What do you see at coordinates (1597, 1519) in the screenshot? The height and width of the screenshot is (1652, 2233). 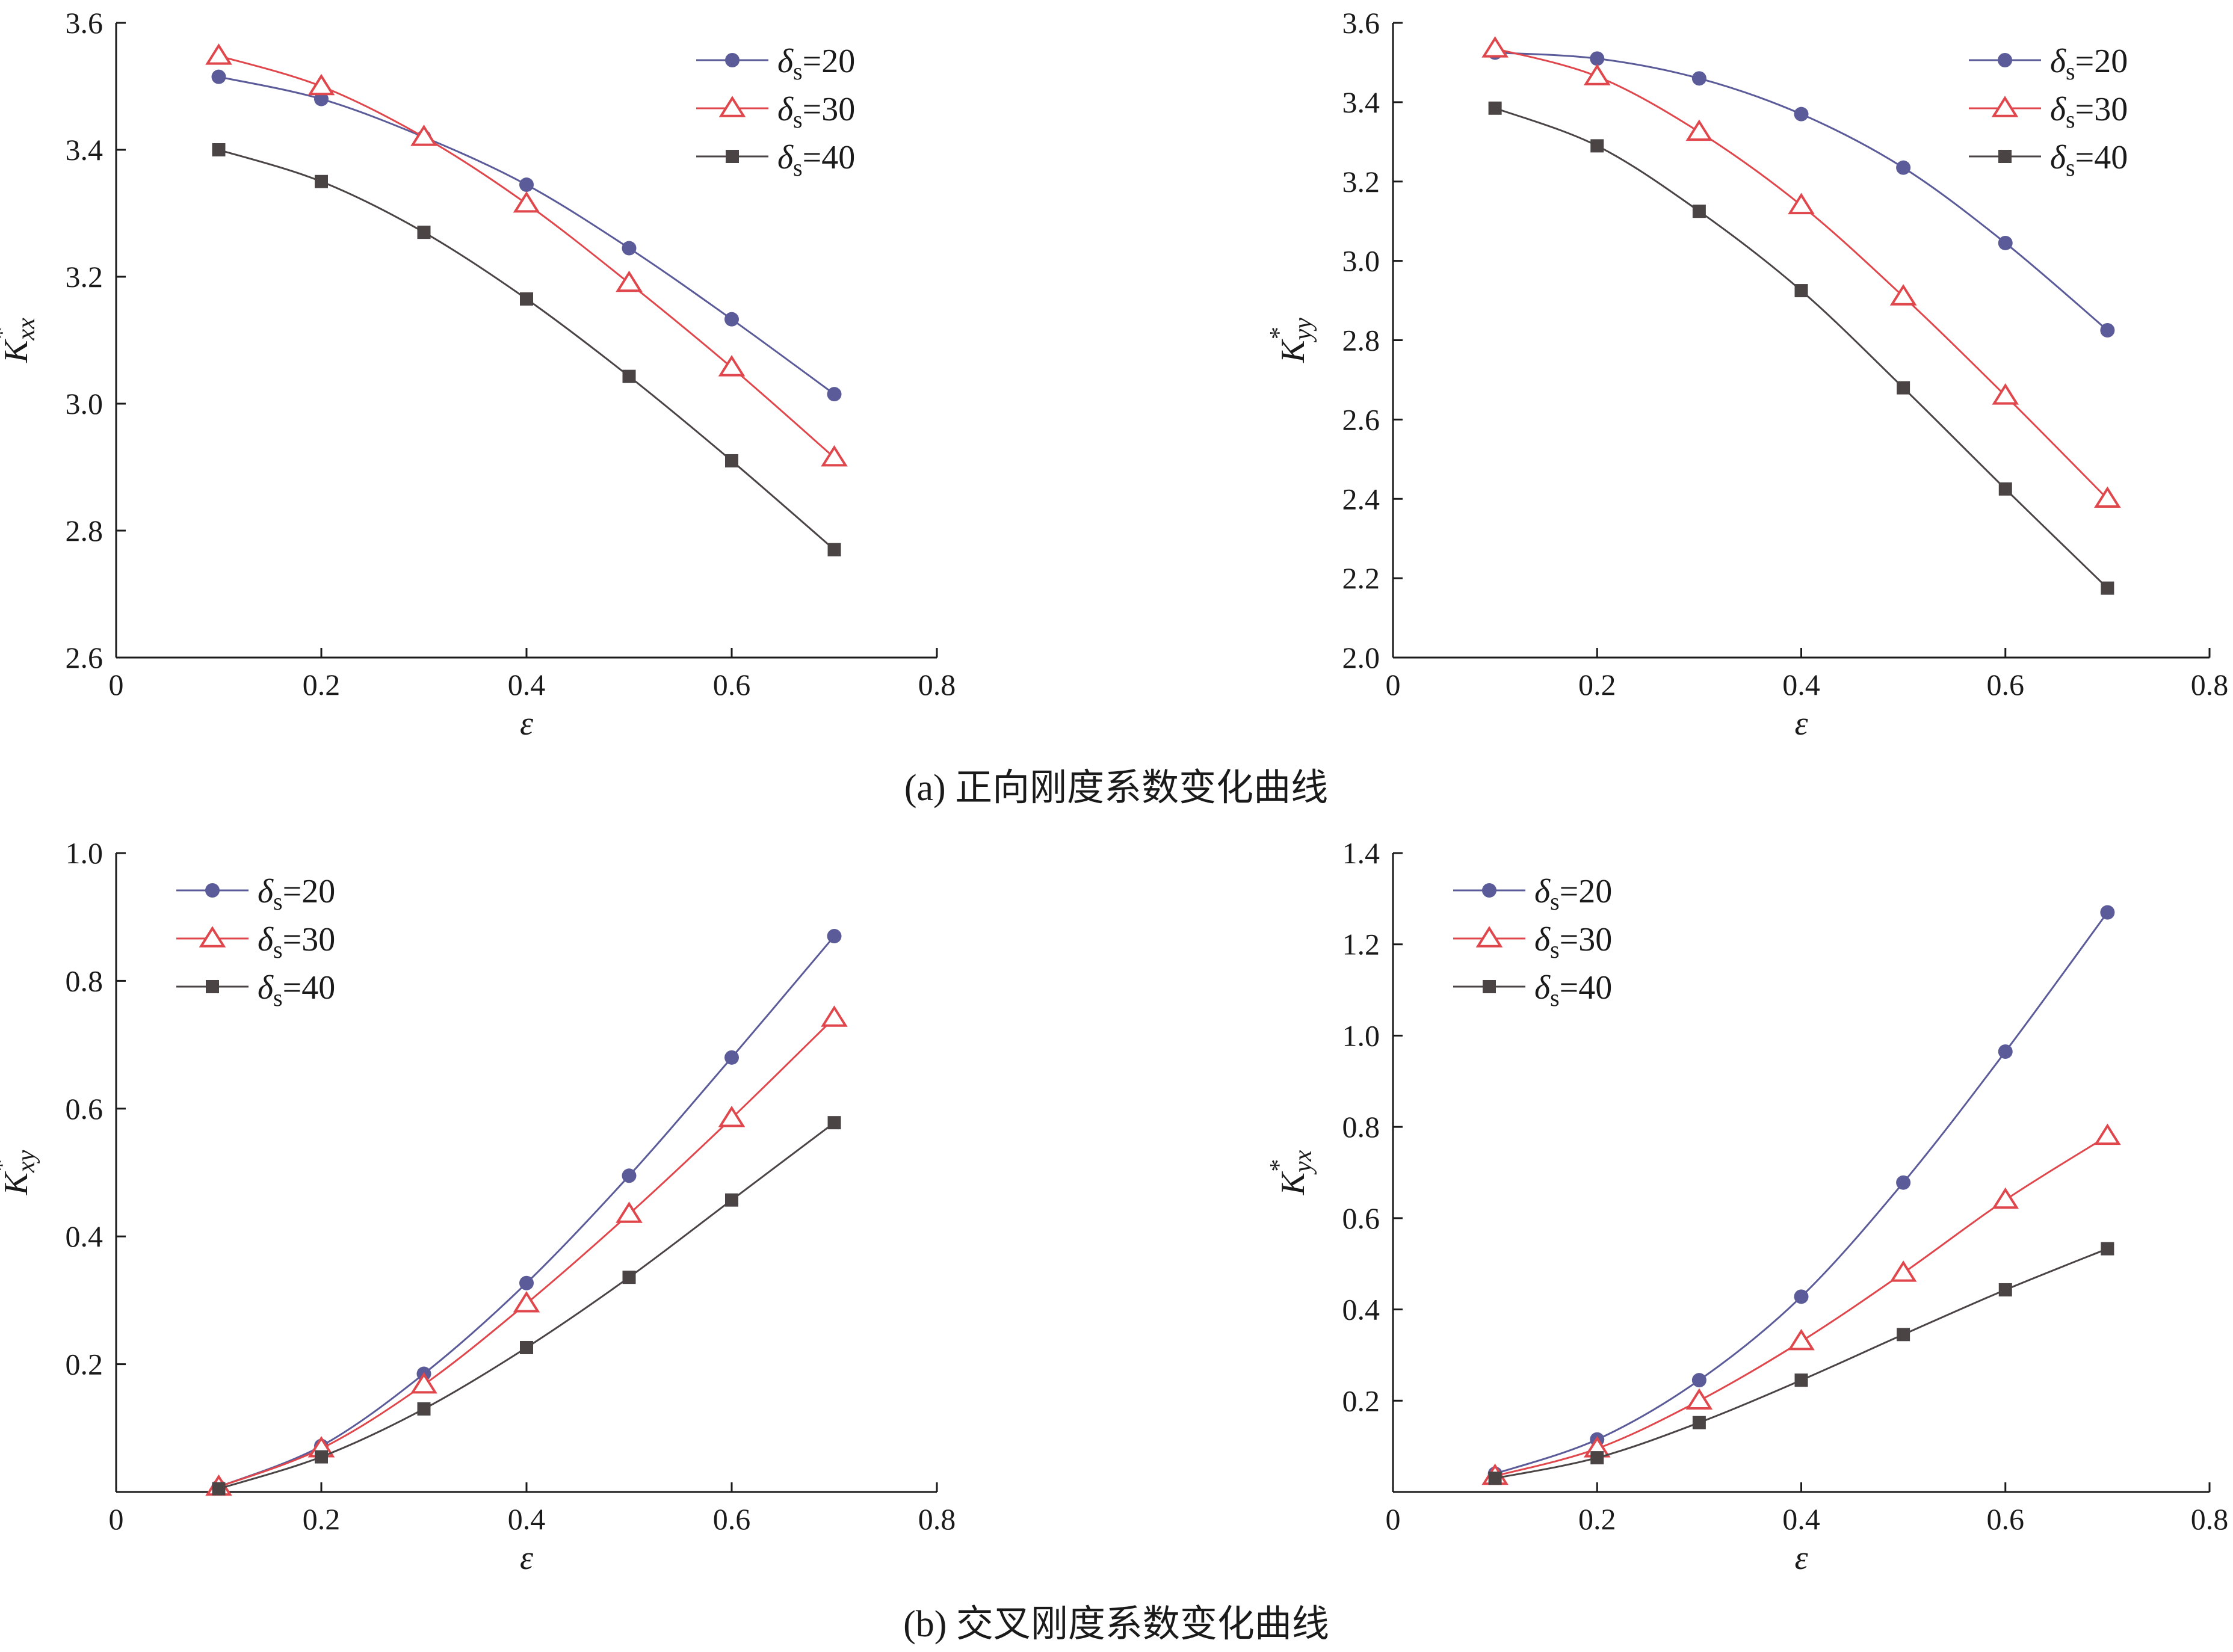 I see `kyx-x-tick-label: 0.2` at bounding box center [1597, 1519].